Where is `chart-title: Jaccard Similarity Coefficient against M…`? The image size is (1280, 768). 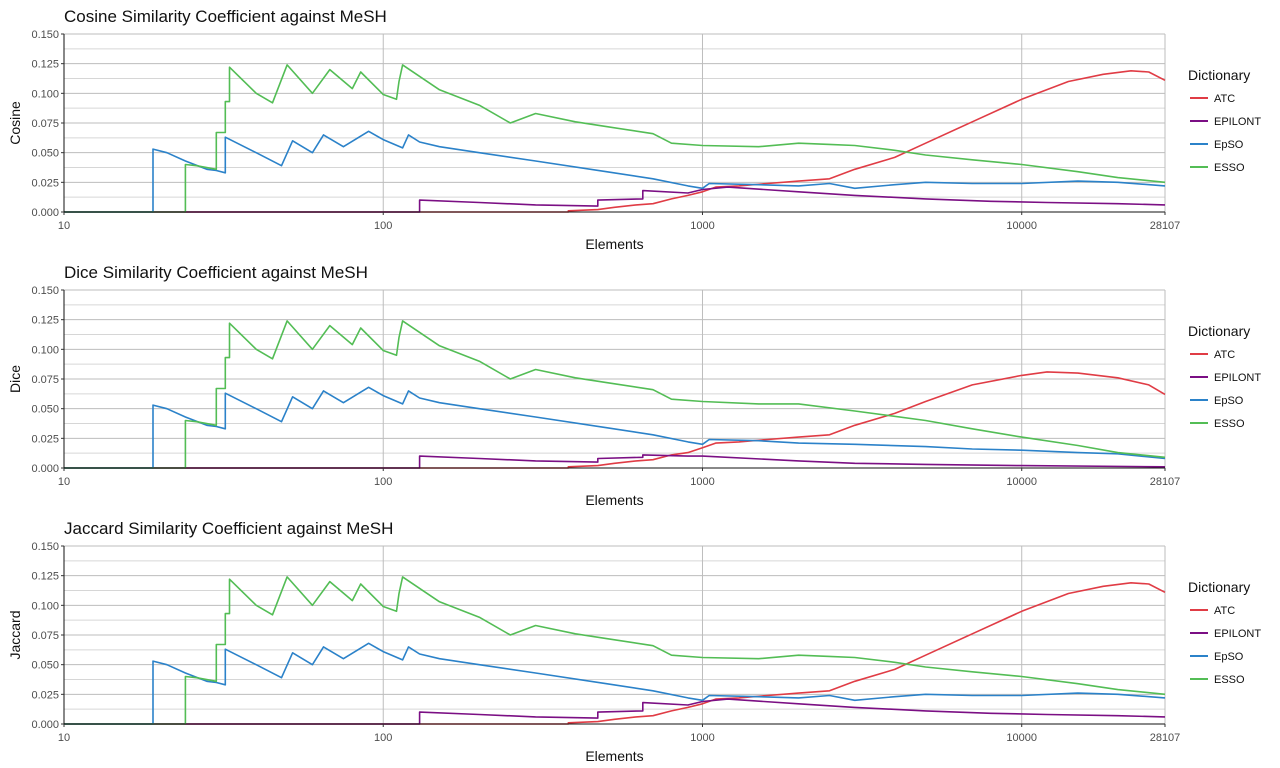
chart-title: Jaccard Similarity Coefficient against M… is located at coordinates (228, 528).